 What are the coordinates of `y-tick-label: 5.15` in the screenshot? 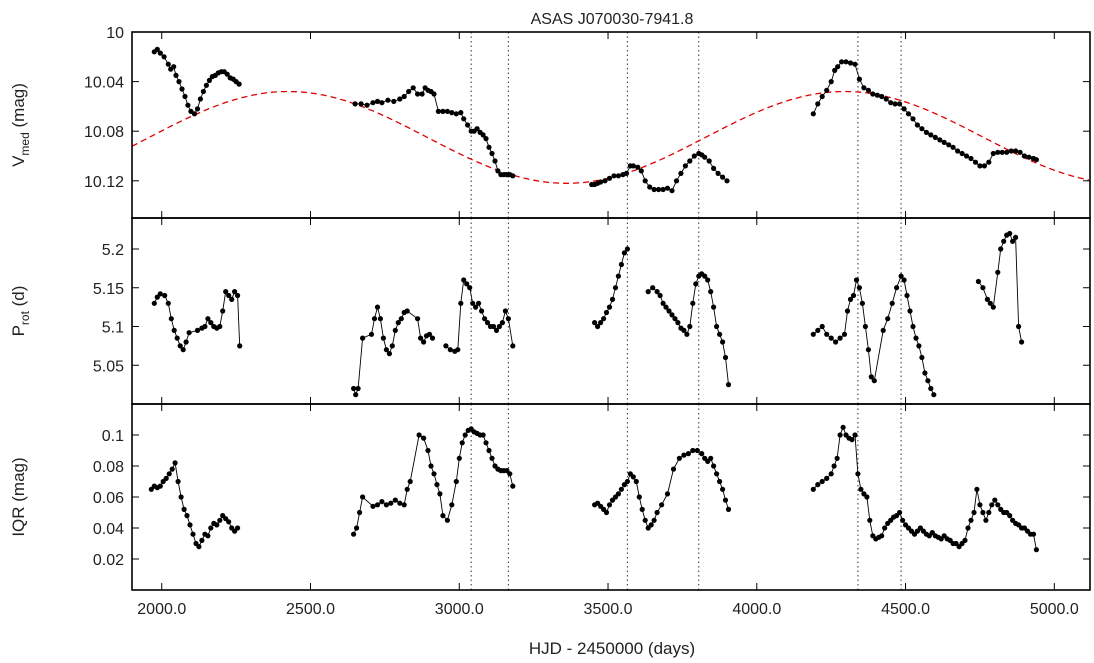 It's located at (108, 289).